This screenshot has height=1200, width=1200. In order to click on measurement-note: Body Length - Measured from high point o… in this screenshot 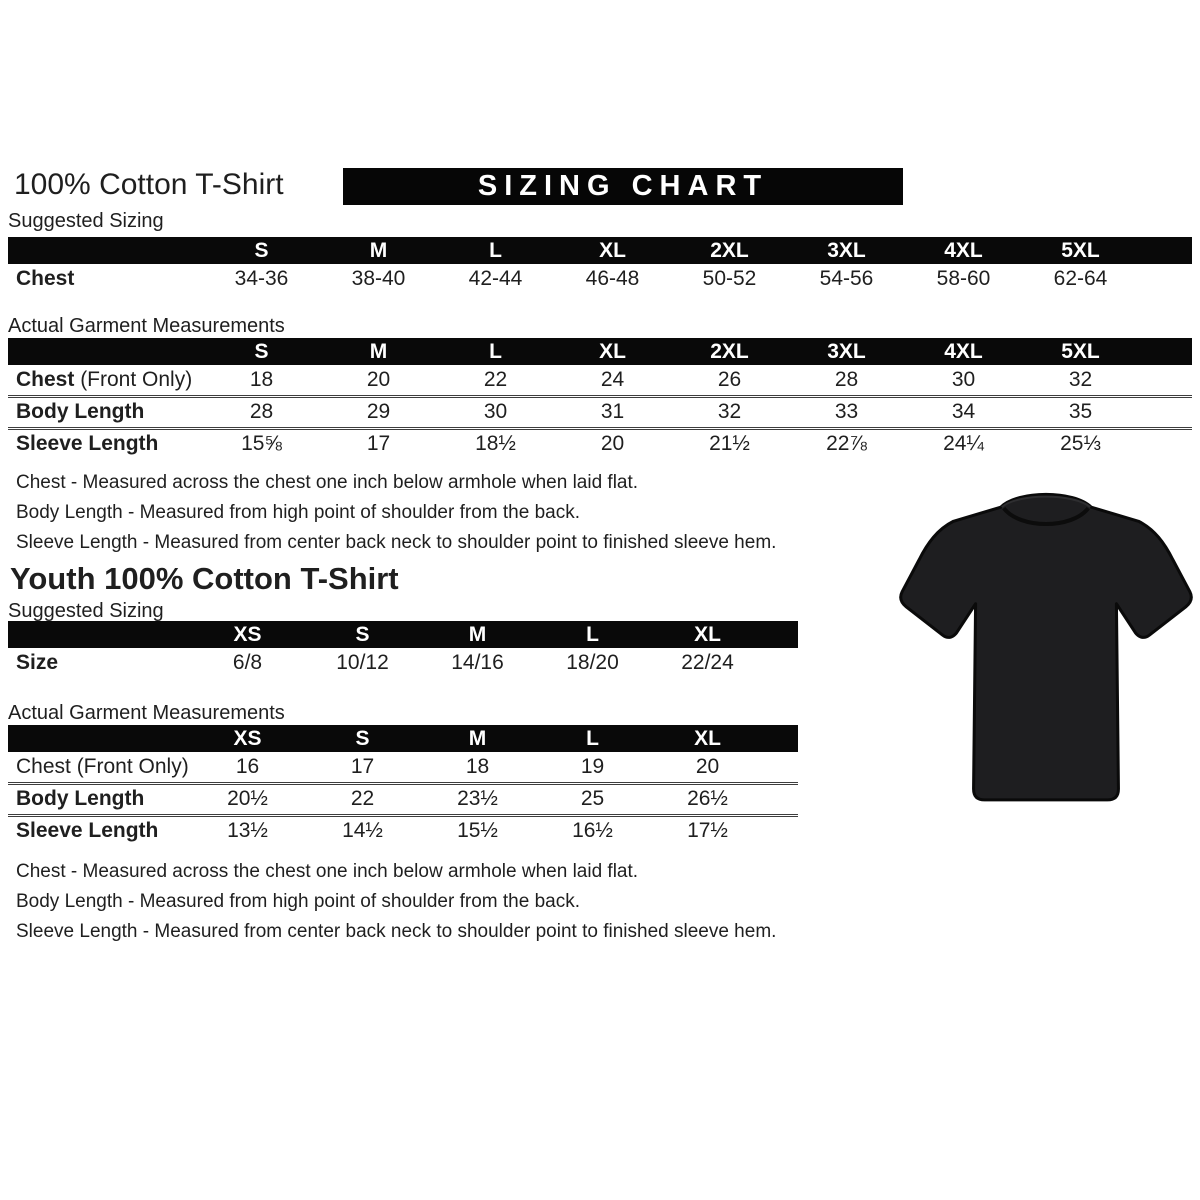, I will do `click(298, 512)`.